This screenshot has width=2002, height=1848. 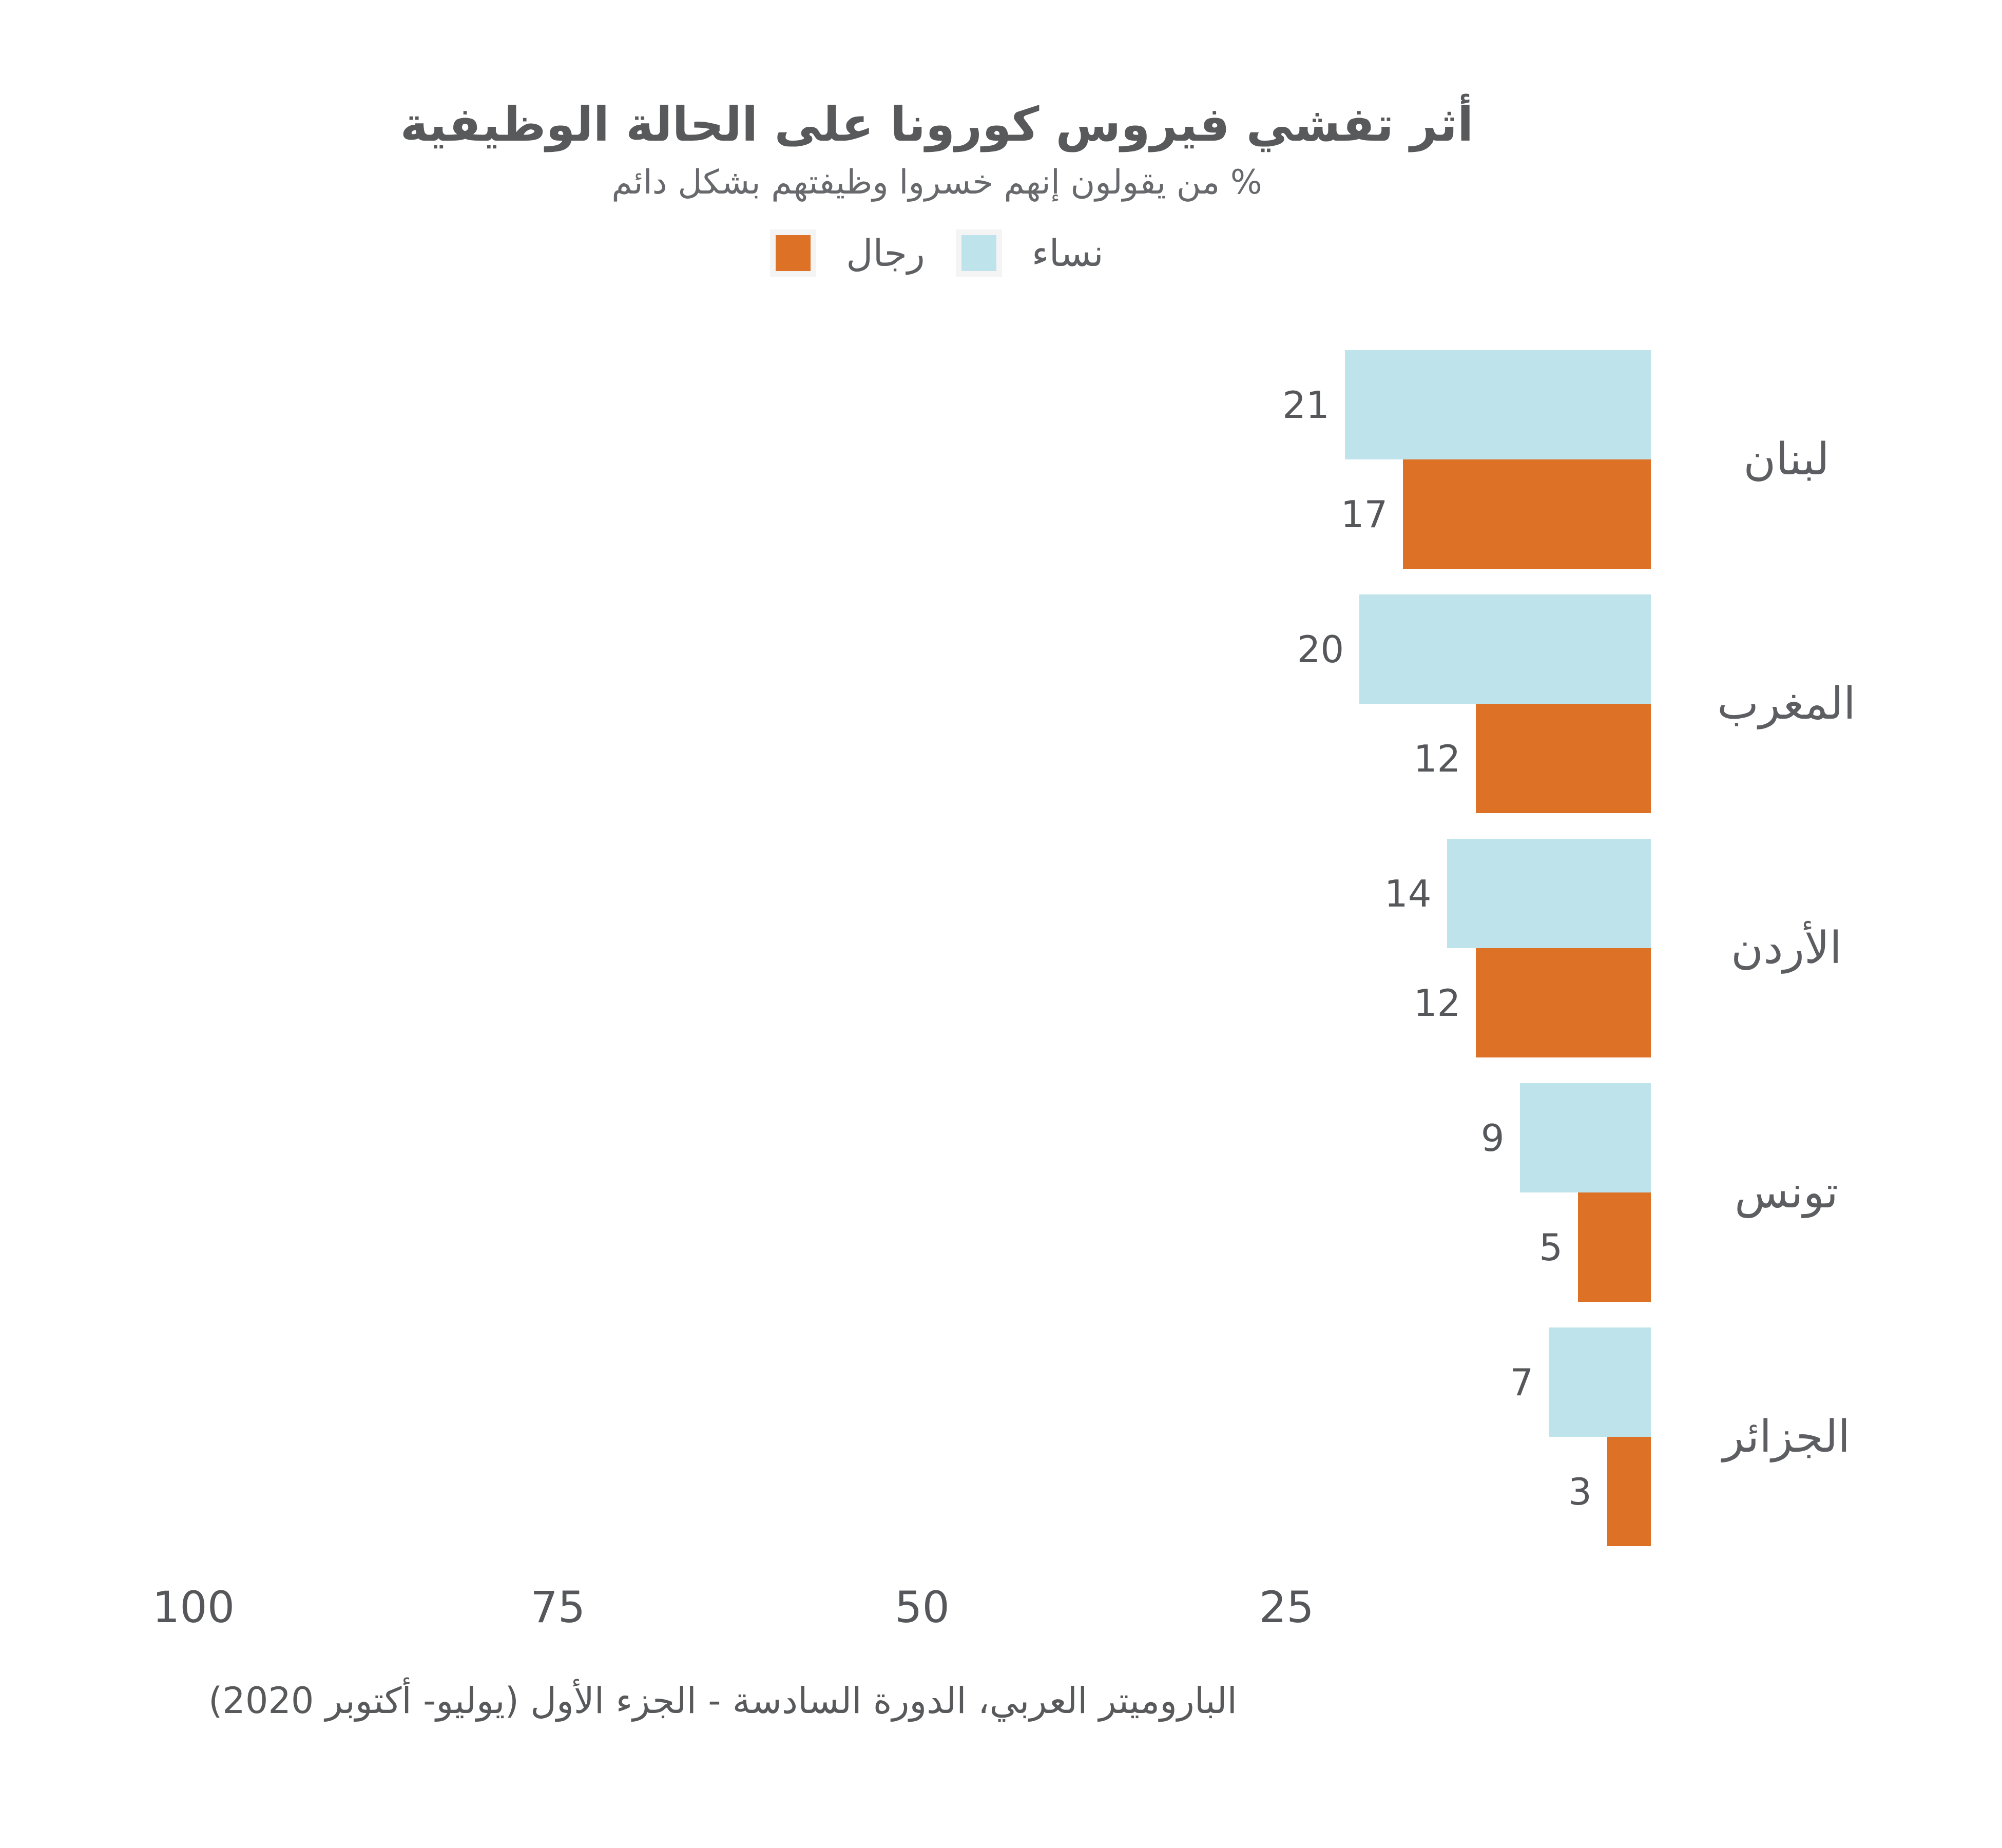 I want to click on legend-label-men: رجال, so click(x=885, y=253).